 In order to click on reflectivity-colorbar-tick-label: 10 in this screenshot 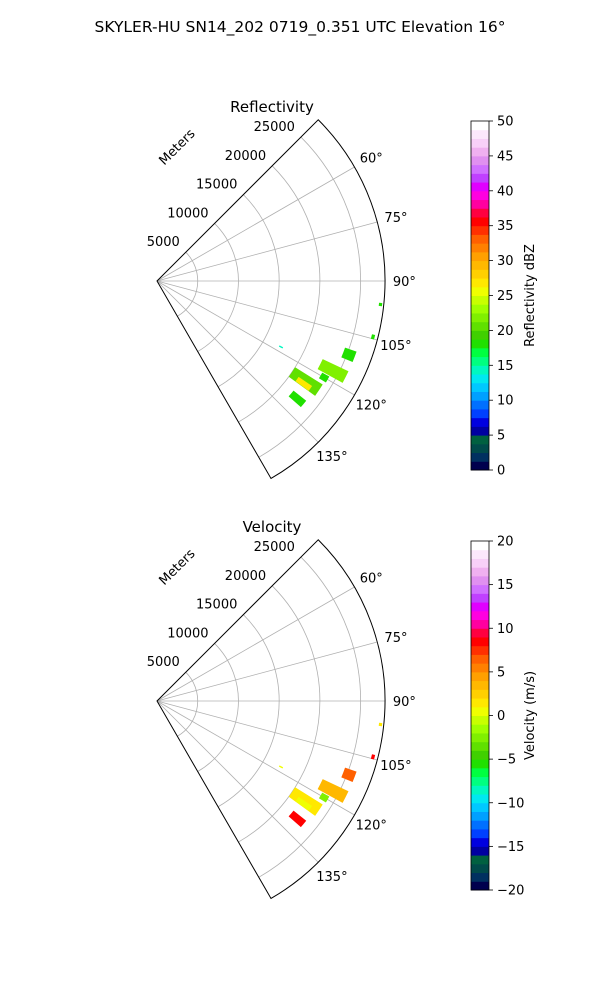, I will do `click(505, 401)`.